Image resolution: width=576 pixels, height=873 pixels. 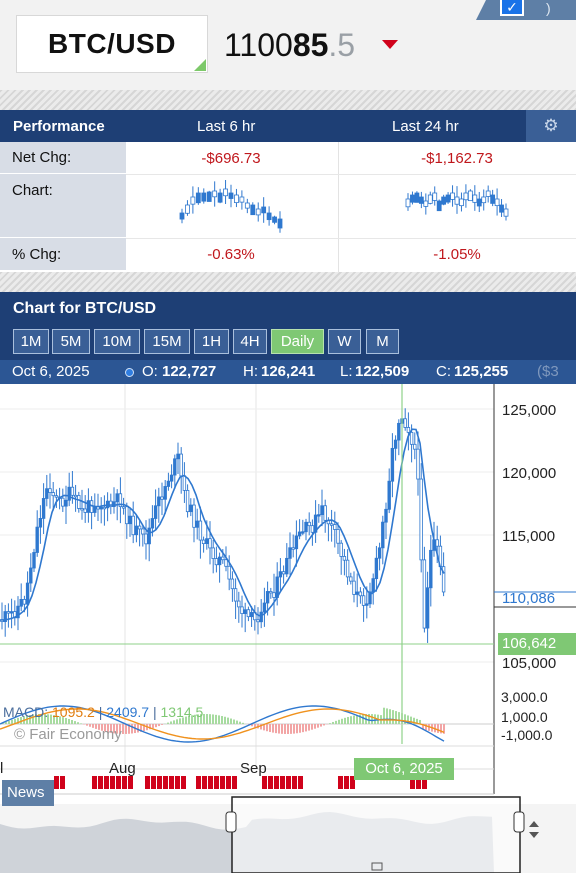 What do you see at coordinates (443, 371) in the screenshot?
I see `ohlc-close-label: C:` at bounding box center [443, 371].